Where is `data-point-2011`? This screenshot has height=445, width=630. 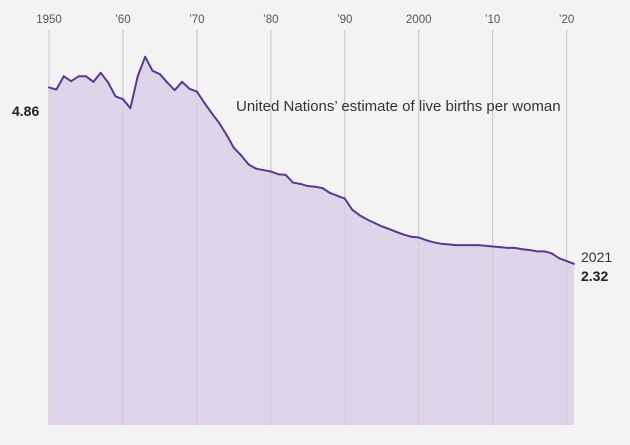
data-point-2011 is located at coordinates (500, 247).